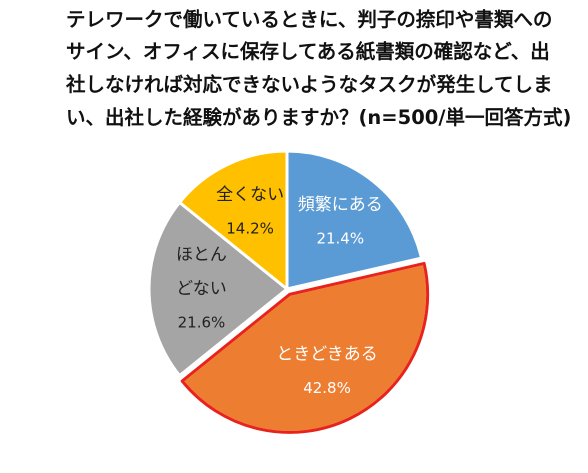  Describe the element at coordinates (340, 239) in the screenshot. I see `slice-1-percent: 21.4%` at that location.